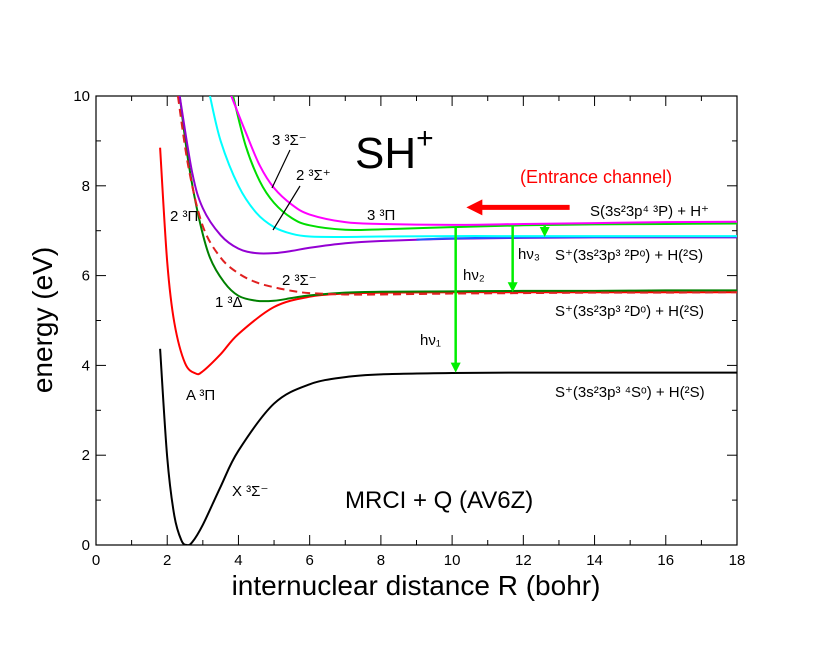 The height and width of the screenshot is (647, 830). Describe the element at coordinates (86, 455) in the screenshot. I see `y-tick-label: 2` at that location.